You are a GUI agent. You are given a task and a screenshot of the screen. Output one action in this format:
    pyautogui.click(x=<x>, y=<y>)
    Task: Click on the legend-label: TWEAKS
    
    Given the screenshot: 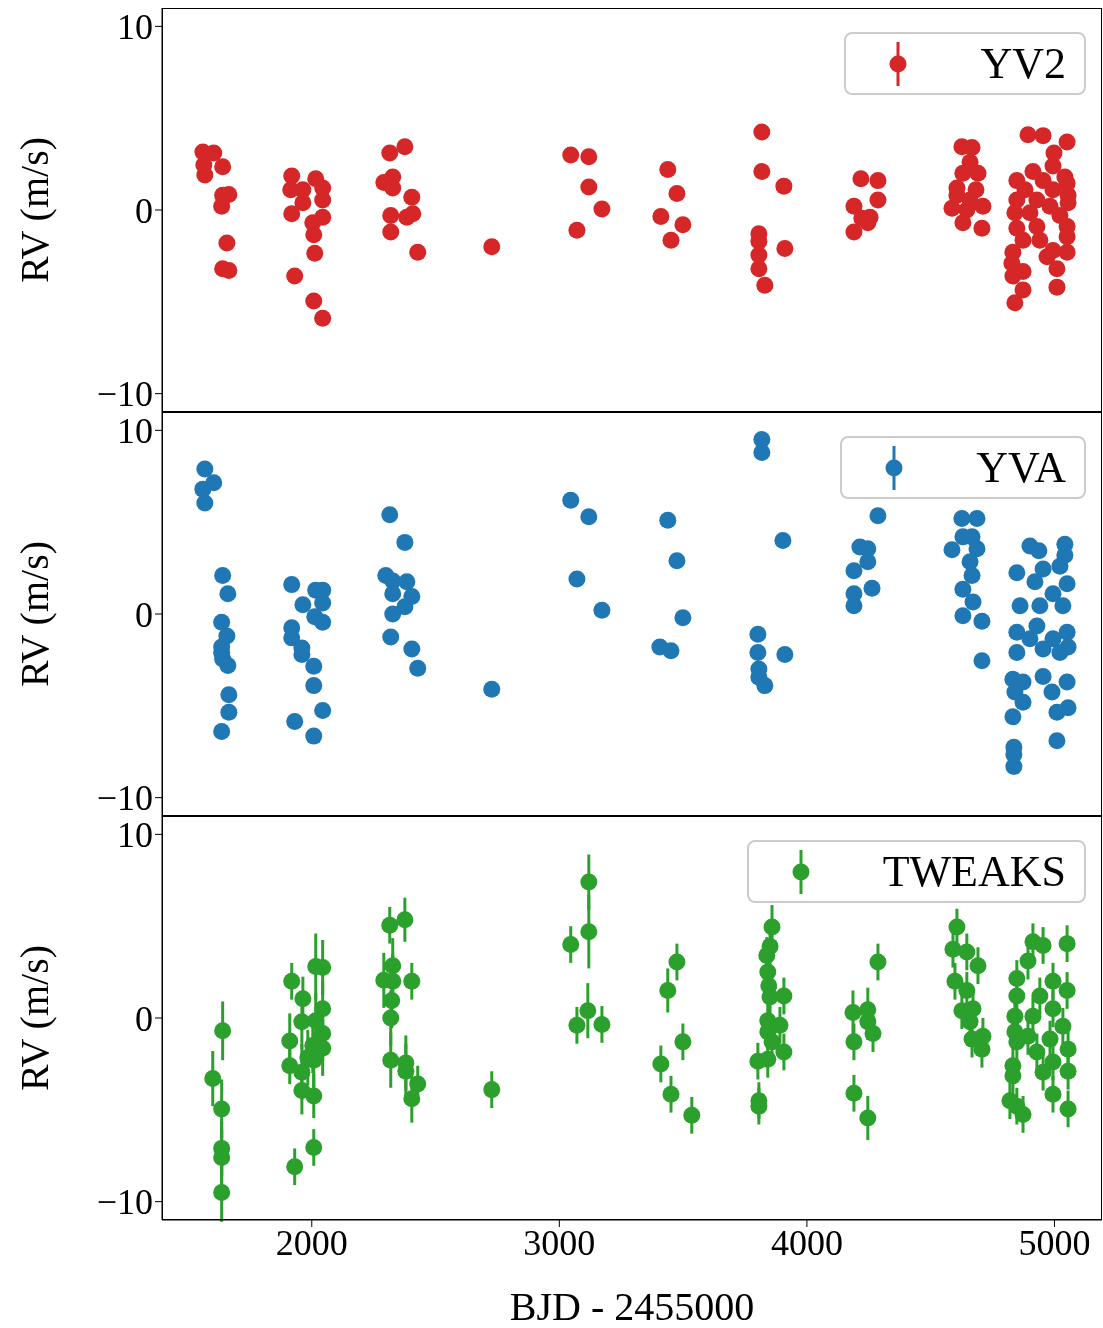 What is the action you would take?
    pyautogui.click(x=974, y=871)
    